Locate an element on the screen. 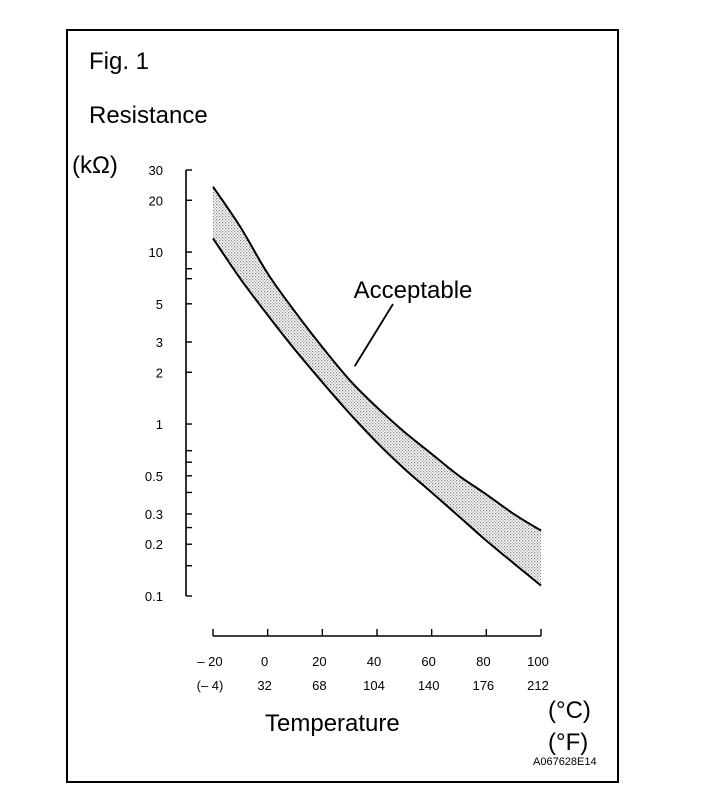  x-tick-label-fahrenheit: 176 is located at coordinates (483, 685).